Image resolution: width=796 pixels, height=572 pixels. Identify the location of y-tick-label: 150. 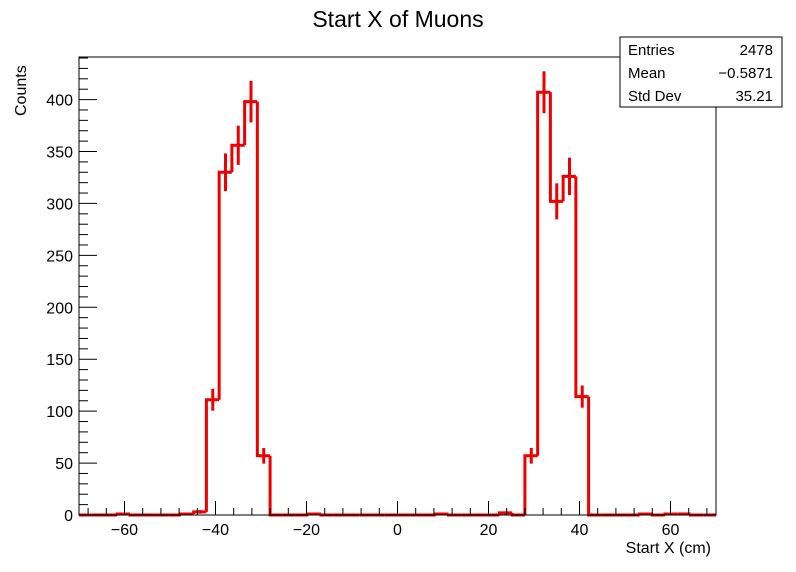
(59, 360).